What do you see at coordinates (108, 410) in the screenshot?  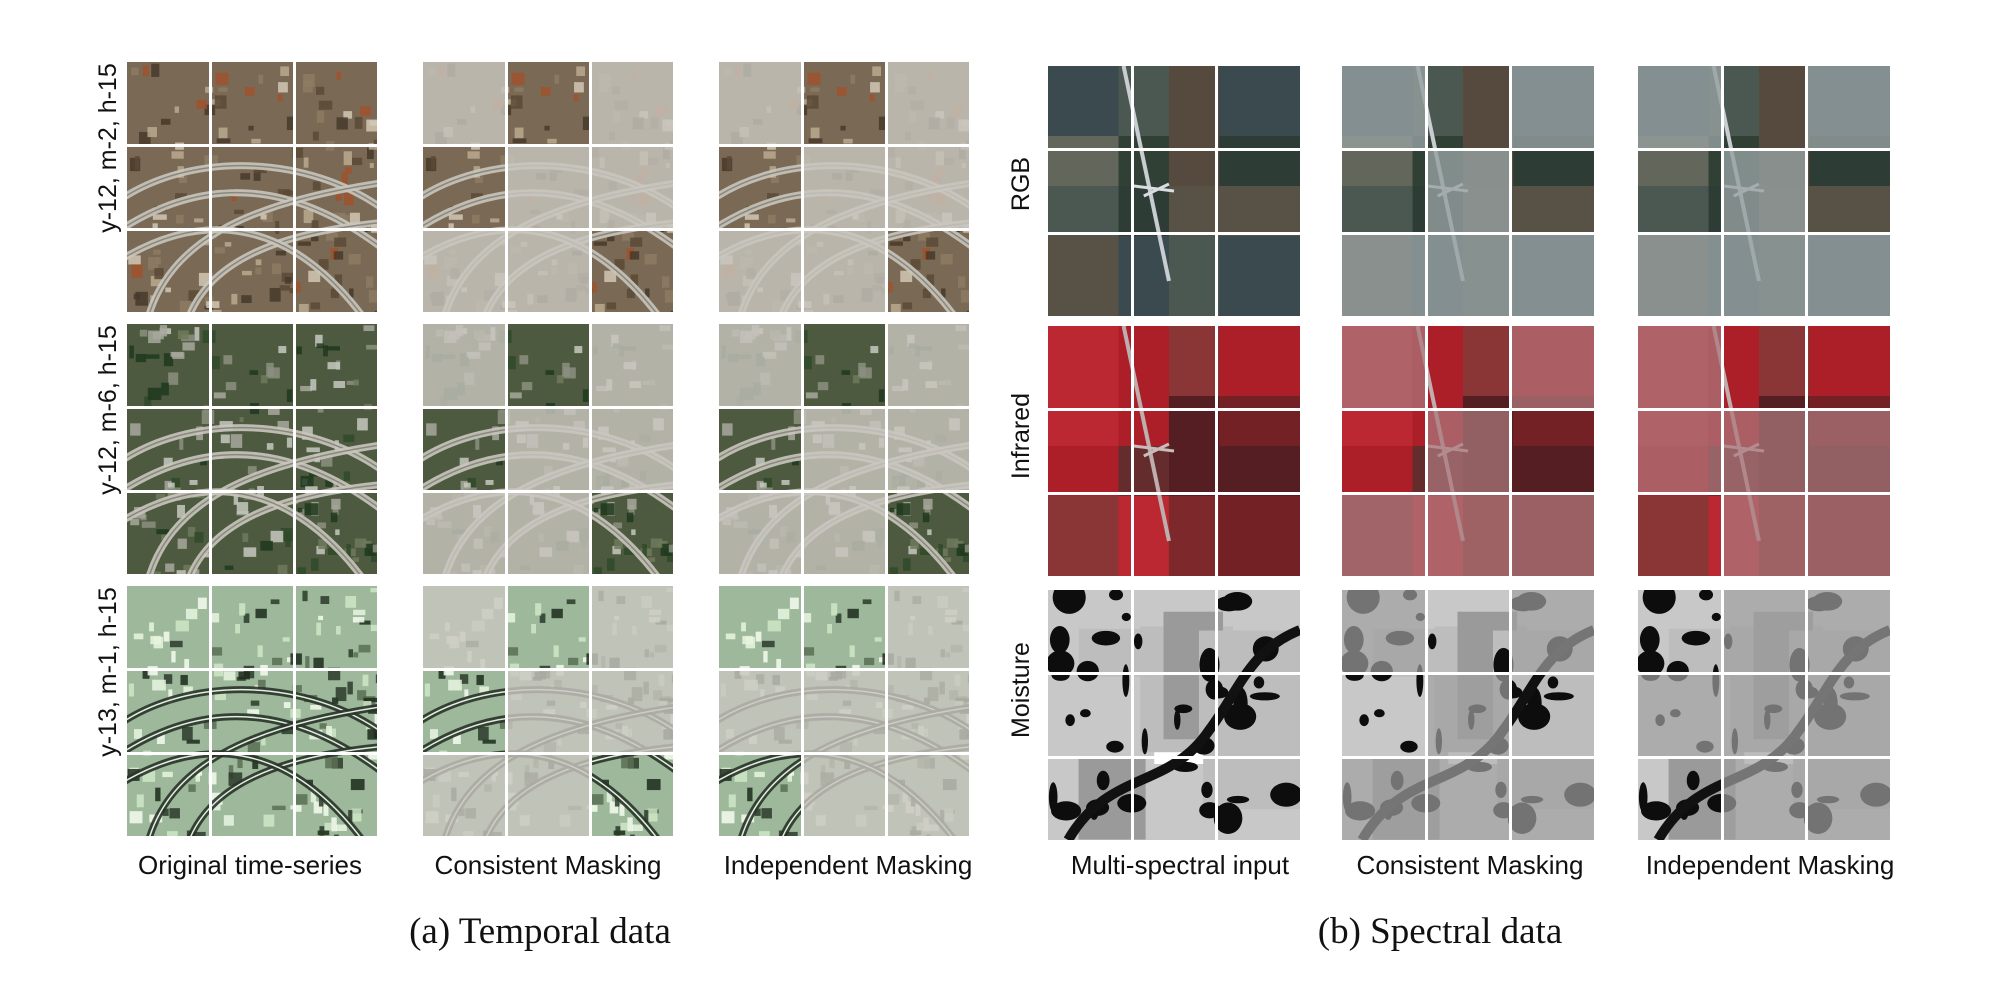 I see `row-label-a-2: y-12, m-6, h-15` at bounding box center [108, 410].